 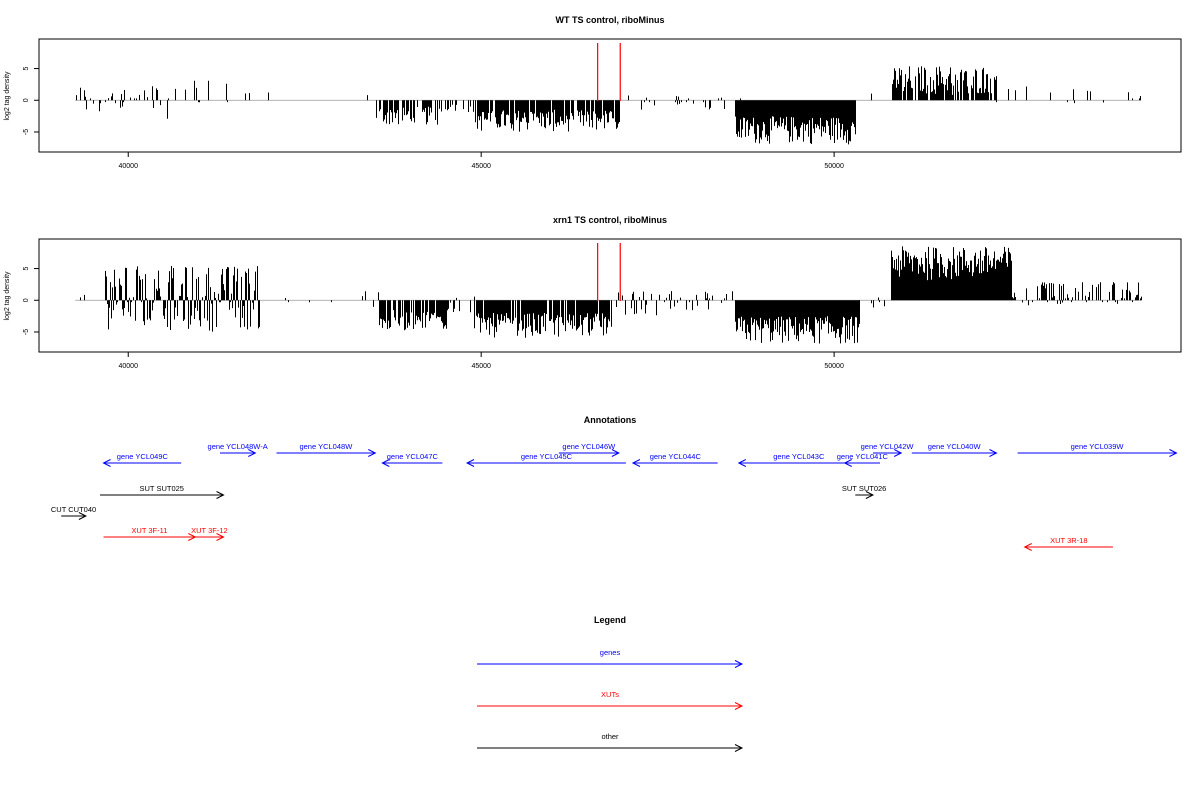 I want to click on feature-label: gene YCL048W, so click(x=326, y=446).